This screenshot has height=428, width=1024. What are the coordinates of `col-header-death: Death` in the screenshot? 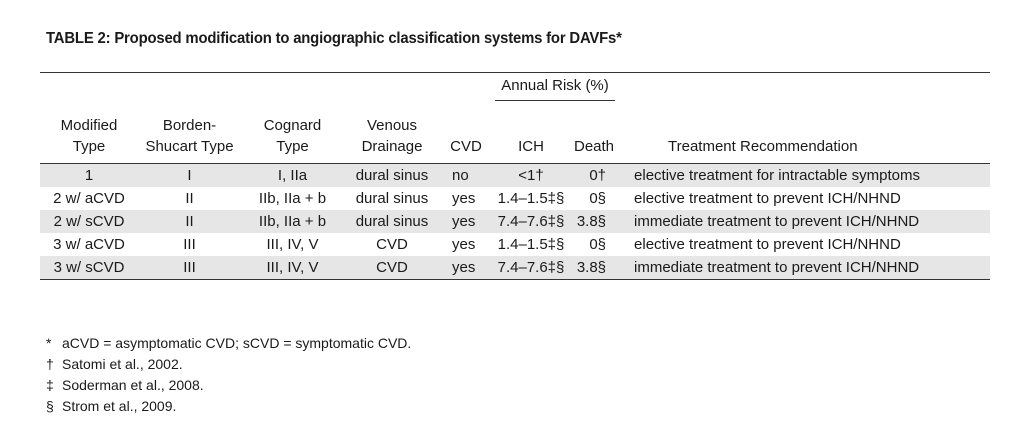 It's located at (594, 146).